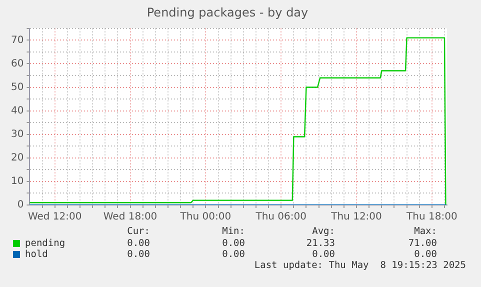  I want to click on text: 71.00, so click(422, 243).